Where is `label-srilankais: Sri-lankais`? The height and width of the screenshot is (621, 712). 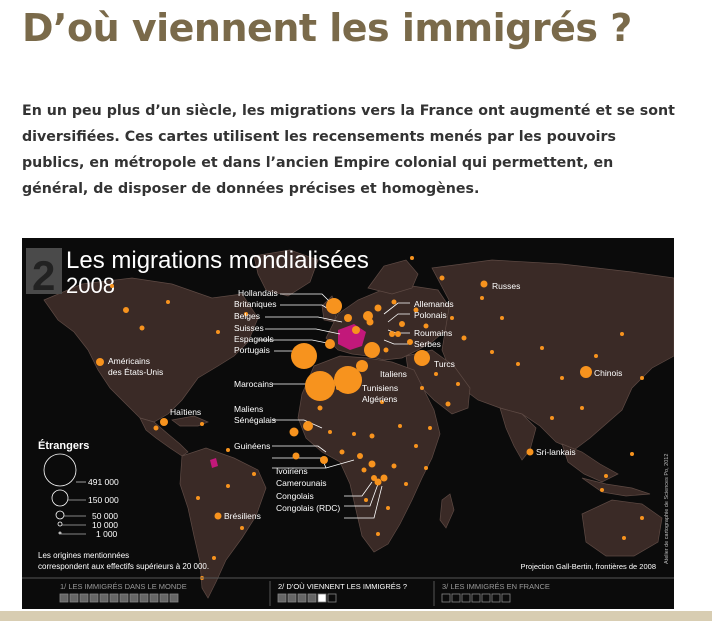
label-srilankais: Sri-lankais is located at coordinates (556, 452).